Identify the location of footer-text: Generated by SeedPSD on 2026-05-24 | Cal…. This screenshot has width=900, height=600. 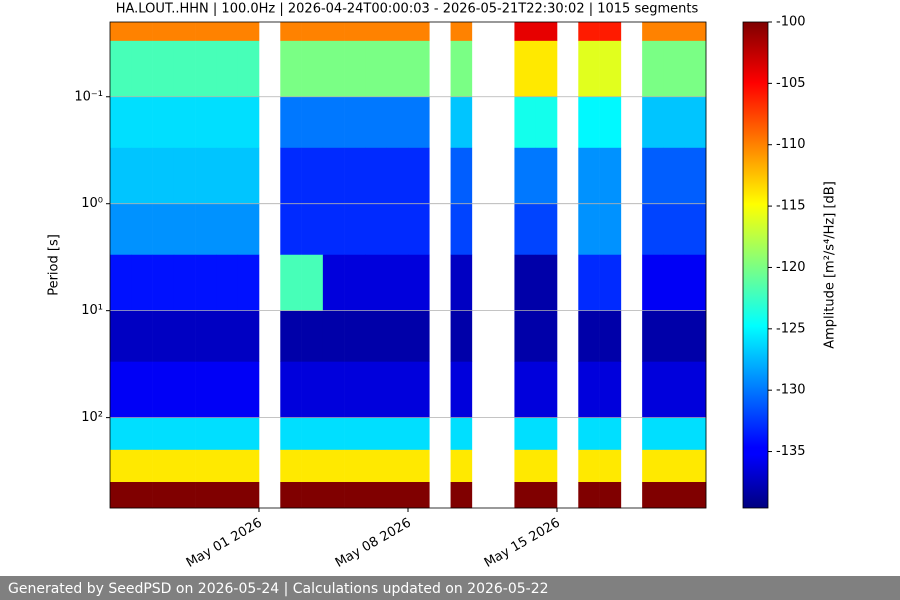
(278, 589).